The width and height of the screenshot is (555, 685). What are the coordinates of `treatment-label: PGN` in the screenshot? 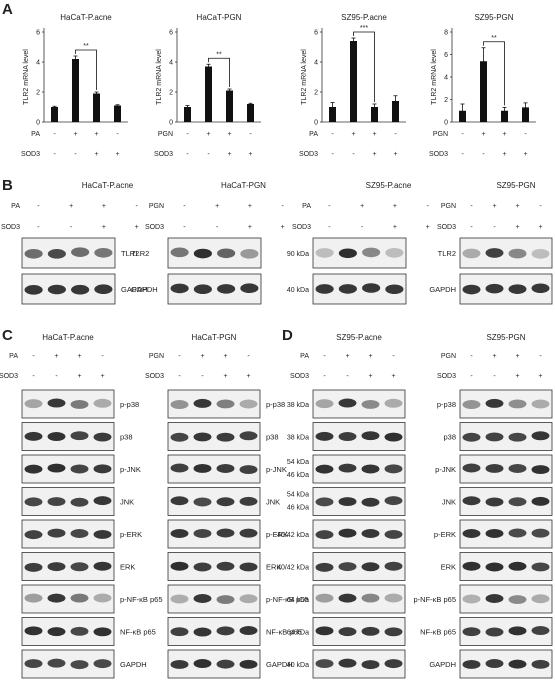 It's located at (156, 356).